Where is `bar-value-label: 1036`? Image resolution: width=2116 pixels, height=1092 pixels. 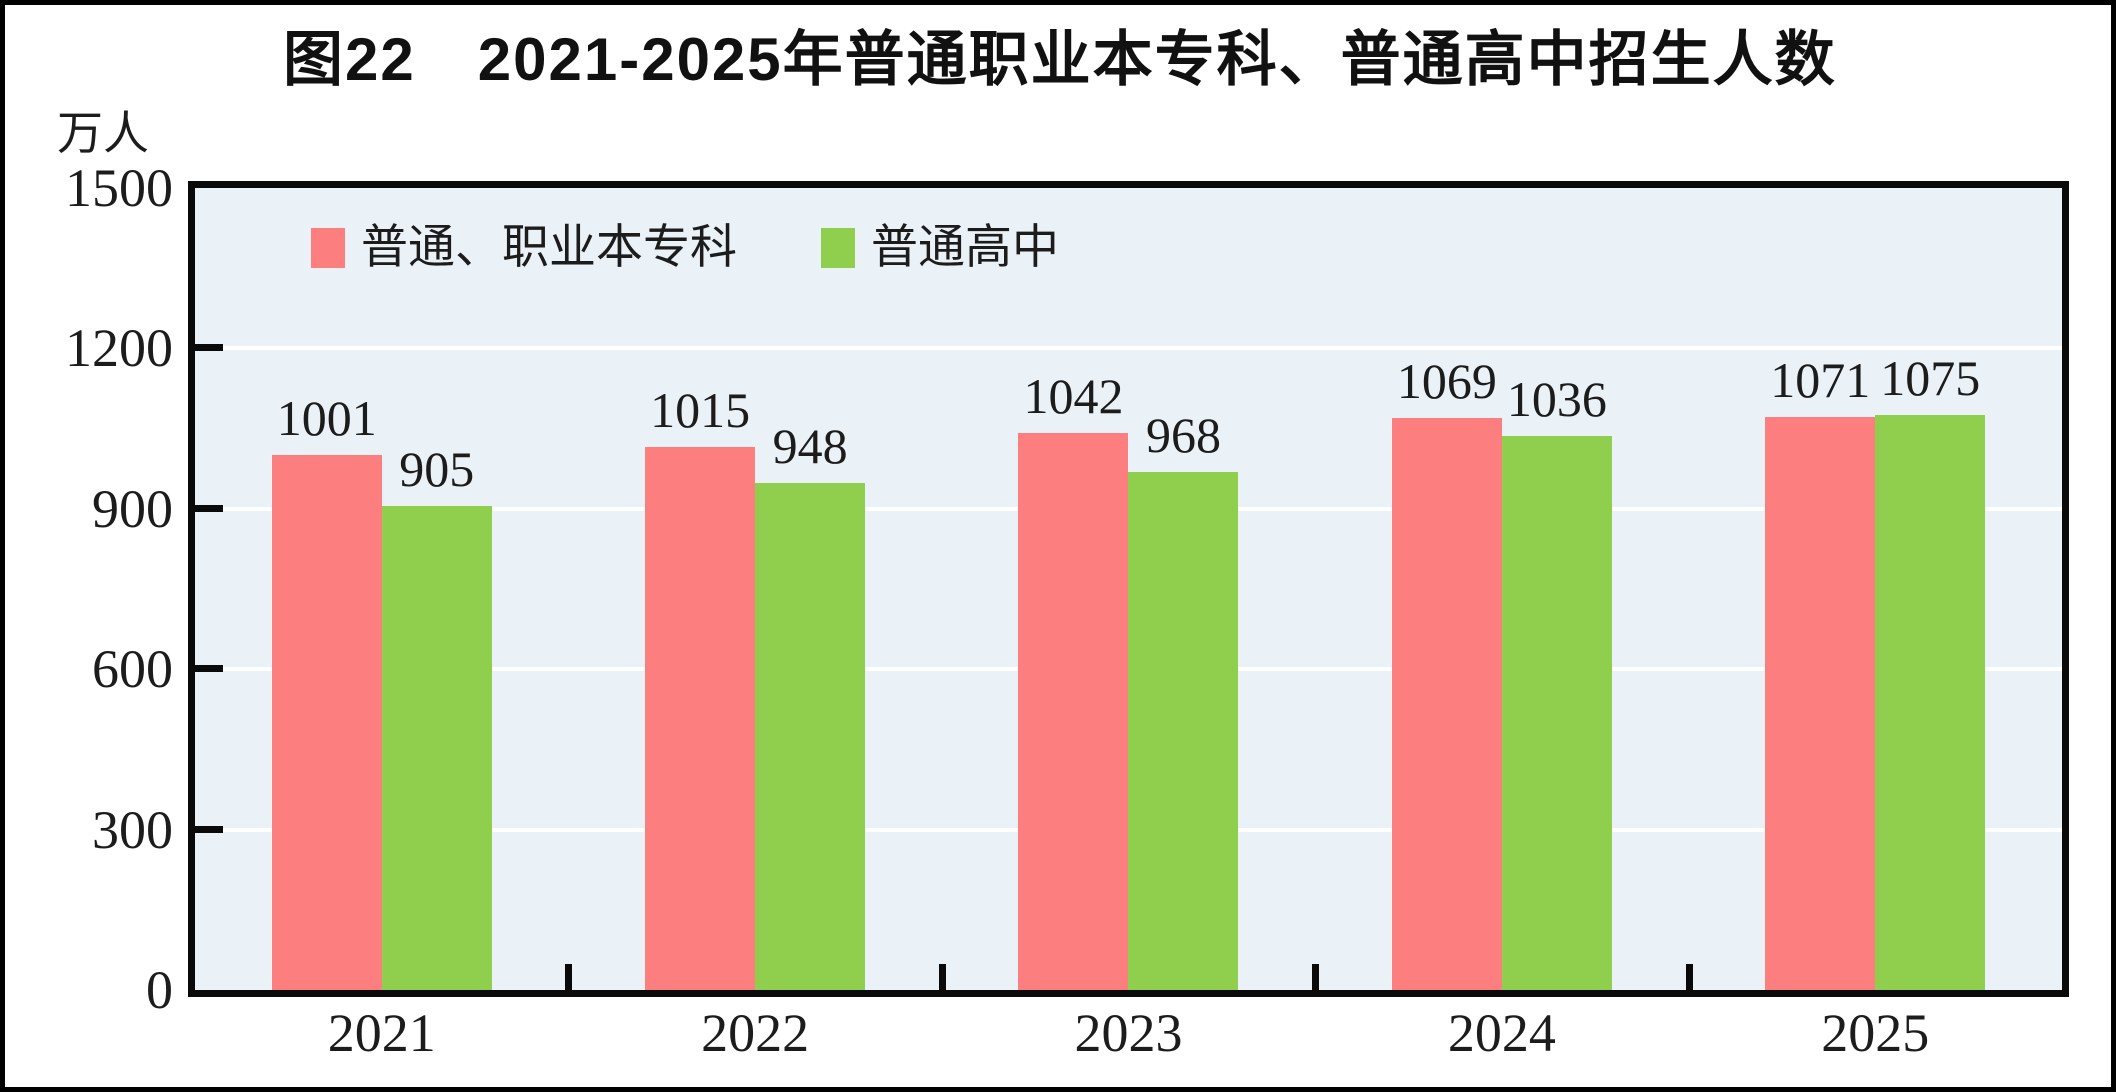
bar-value-label: 1036 is located at coordinates (1556, 399).